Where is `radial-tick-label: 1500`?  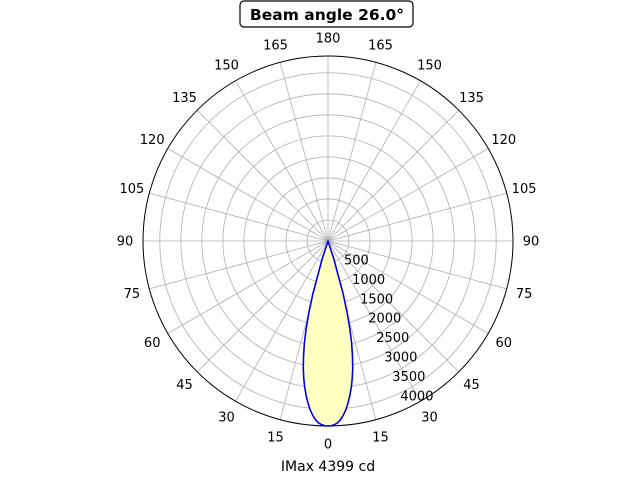
radial-tick-label: 1500 is located at coordinates (376, 299).